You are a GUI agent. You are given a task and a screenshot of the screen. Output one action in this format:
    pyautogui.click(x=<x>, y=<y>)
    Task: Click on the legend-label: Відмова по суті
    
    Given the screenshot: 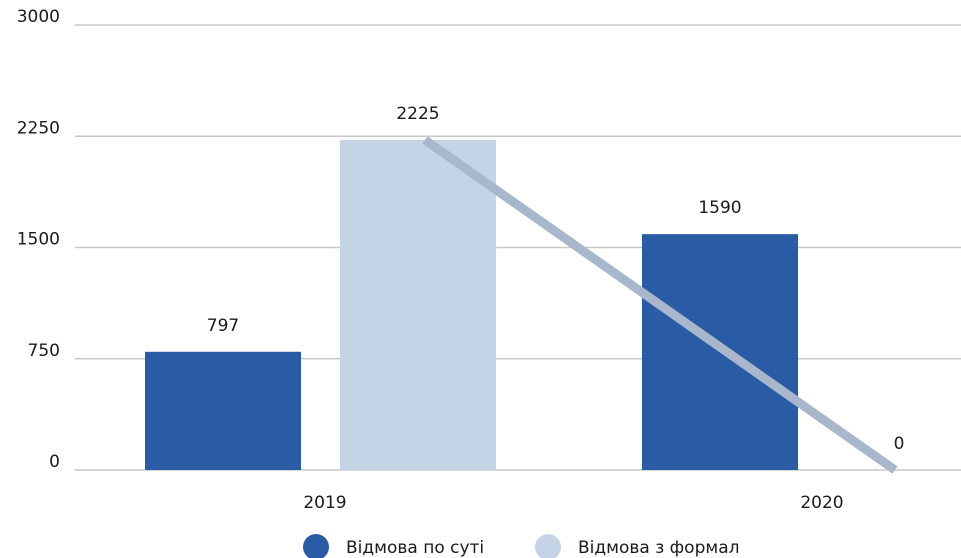 What is the action you would take?
    pyautogui.click(x=415, y=548)
    